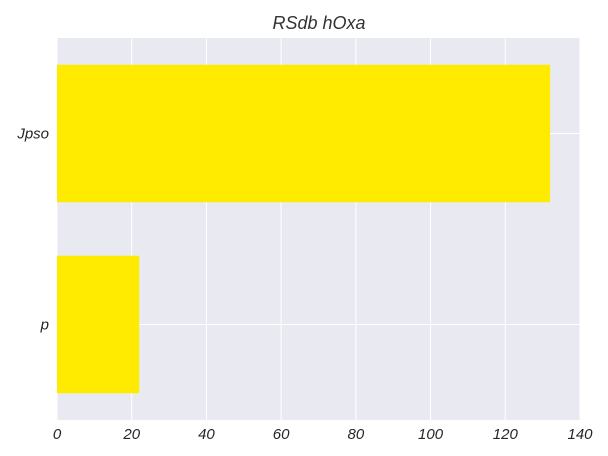 Image resolution: width=608 pixels, height=456 pixels. Describe the element at coordinates (32, 134) in the screenshot. I see `y-tick-label: Jpso` at that location.